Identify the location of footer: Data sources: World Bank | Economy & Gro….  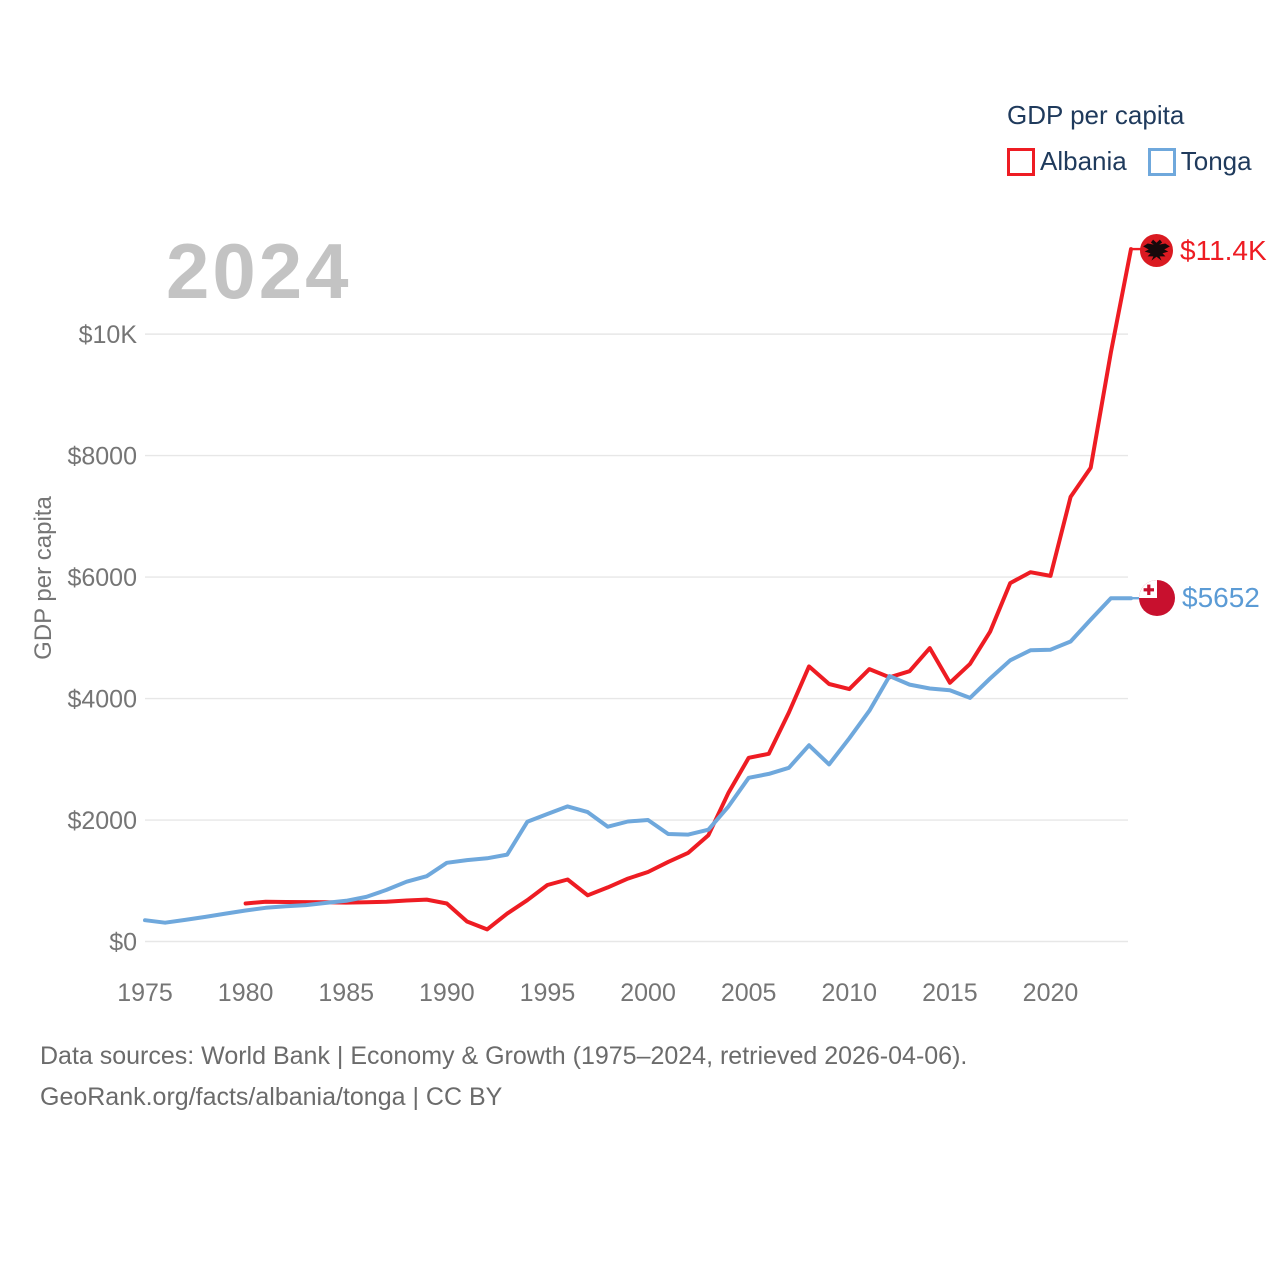
(503, 1077).